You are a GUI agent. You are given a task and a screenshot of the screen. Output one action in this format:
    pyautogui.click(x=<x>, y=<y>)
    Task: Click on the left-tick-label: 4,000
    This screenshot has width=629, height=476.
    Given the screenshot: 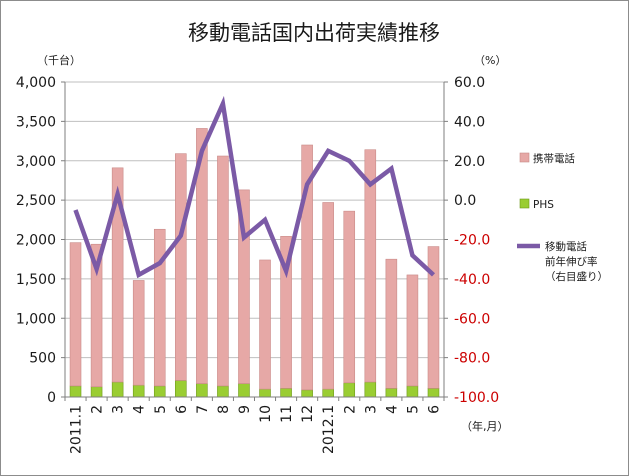 What is the action you would take?
    pyautogui.click(x=36, y=83)
    